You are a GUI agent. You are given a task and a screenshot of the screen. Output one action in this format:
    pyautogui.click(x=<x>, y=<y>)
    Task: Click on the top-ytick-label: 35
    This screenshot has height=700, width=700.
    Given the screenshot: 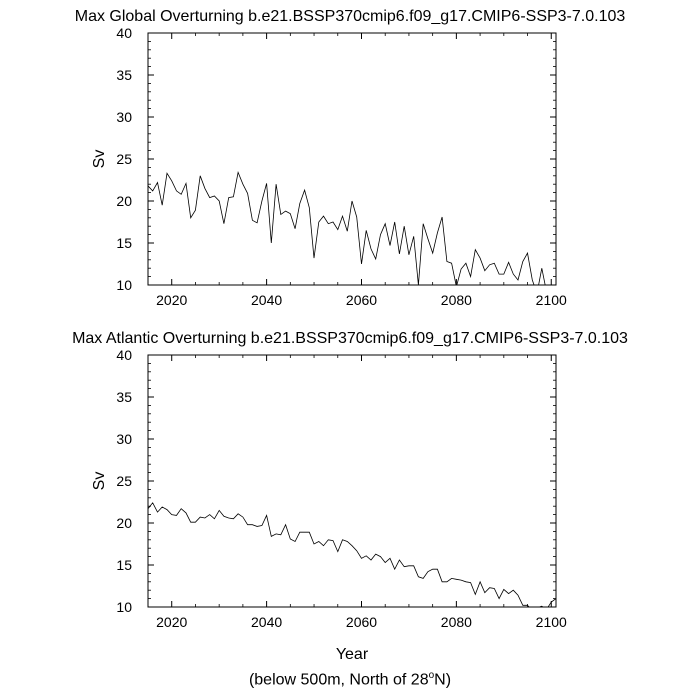 What is the action you would take?
    pyautogui.click(x=124, y=75)
    